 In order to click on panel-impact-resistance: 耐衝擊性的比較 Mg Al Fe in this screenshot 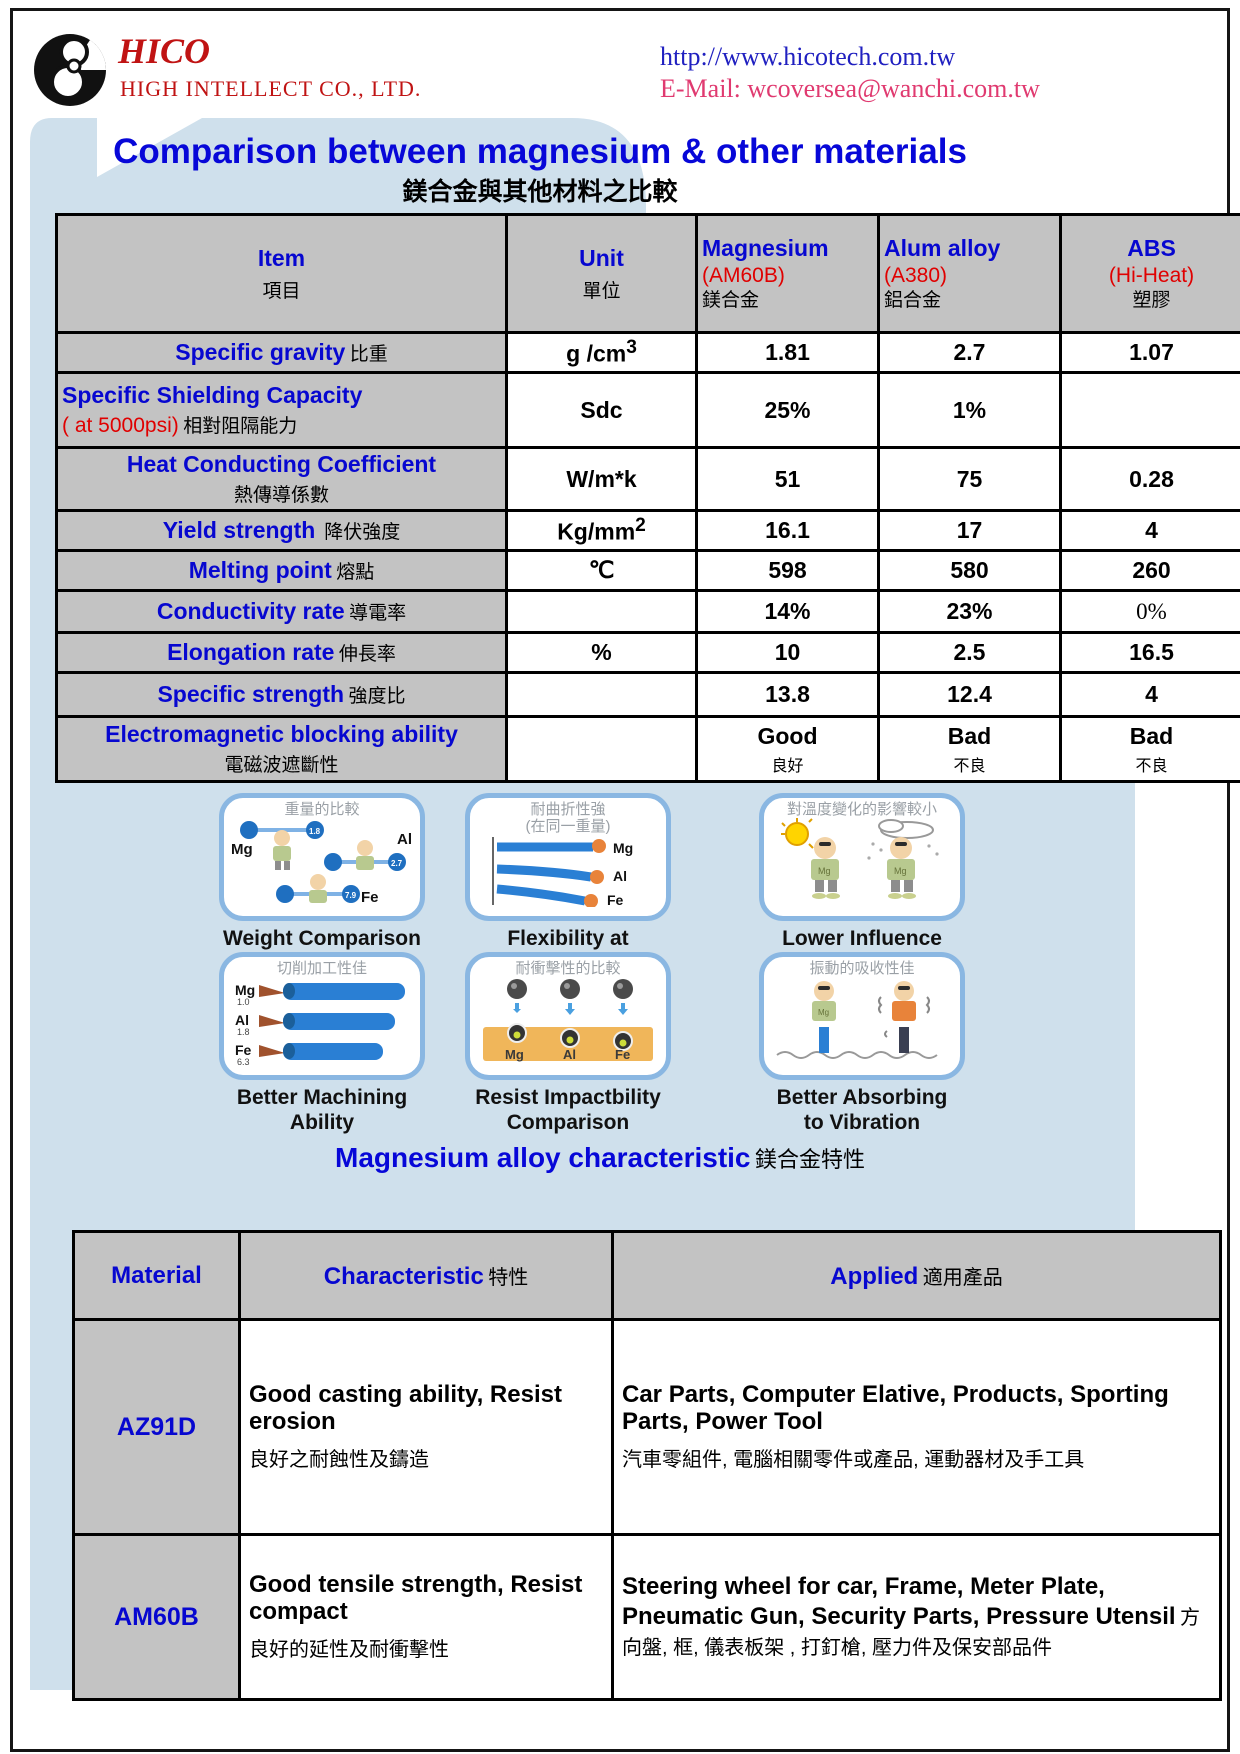, I will do `click(568, 1043)`.